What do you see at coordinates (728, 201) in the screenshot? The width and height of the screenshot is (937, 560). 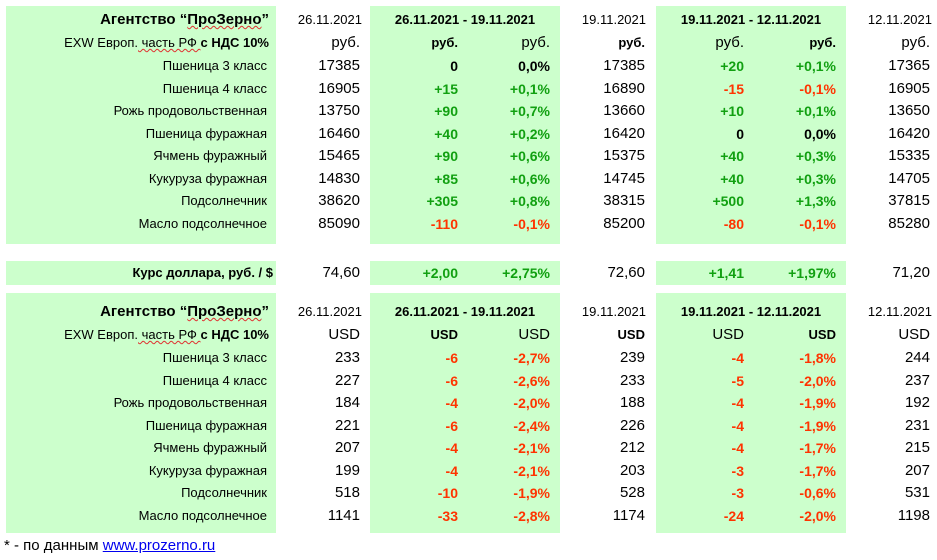 I see `change-abs-2: +500` at bounding box center [728, 201].